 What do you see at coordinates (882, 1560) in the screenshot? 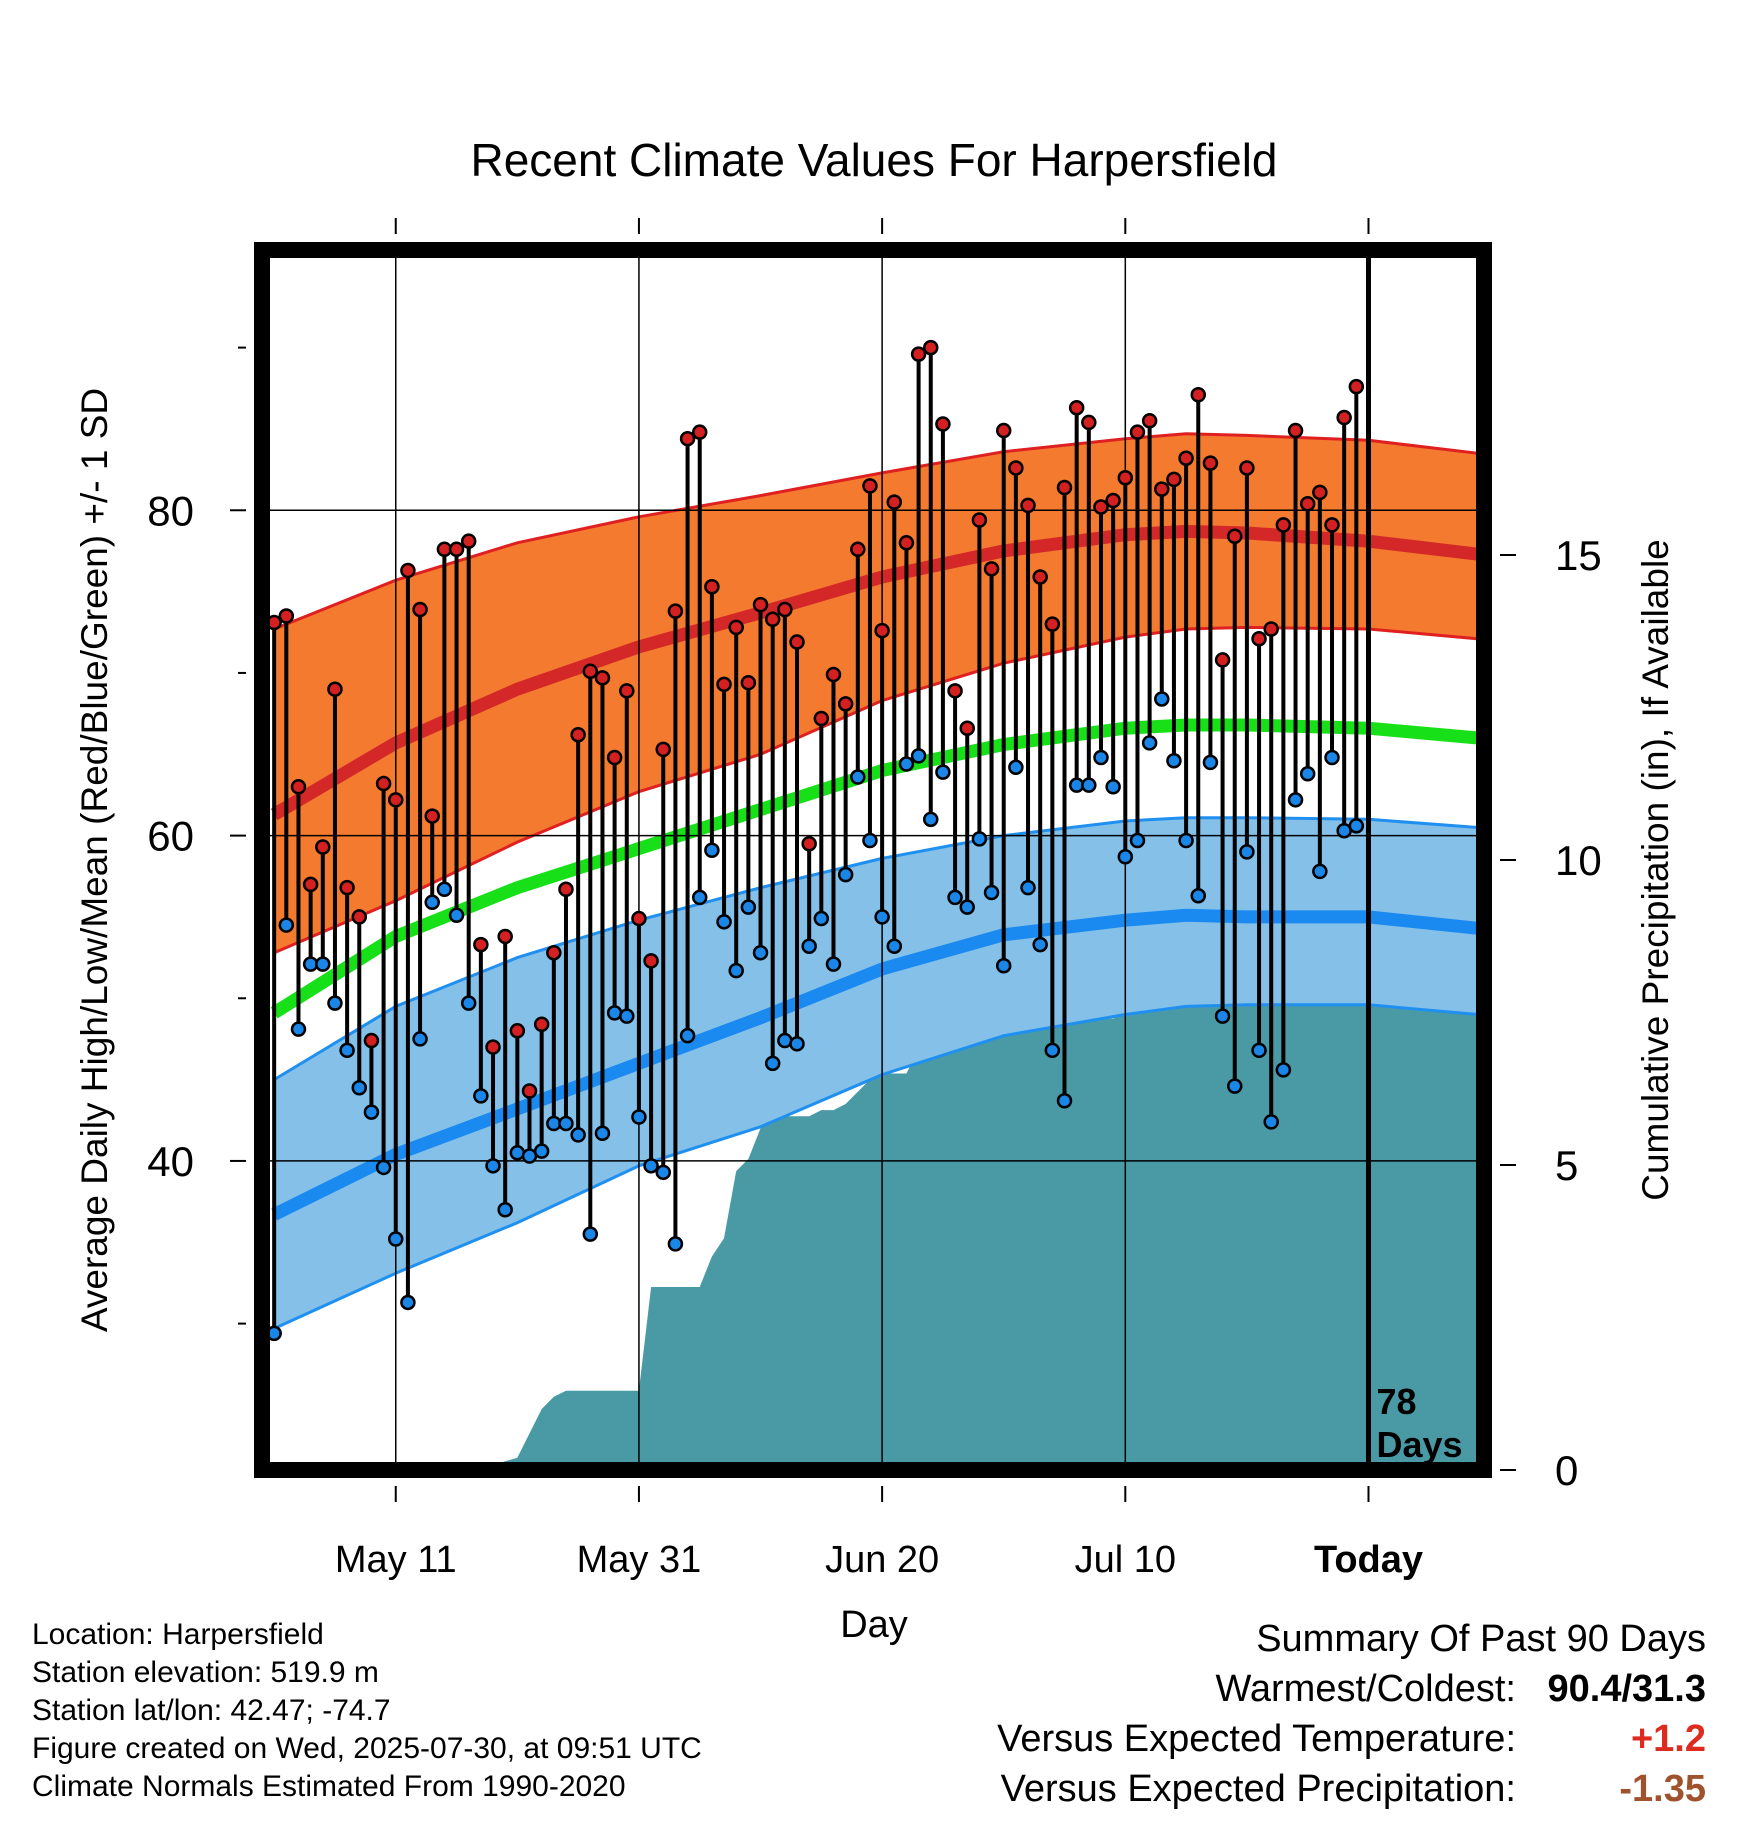
I see `x-tick-label: Jun 20` at bounding box center [882, 1560].